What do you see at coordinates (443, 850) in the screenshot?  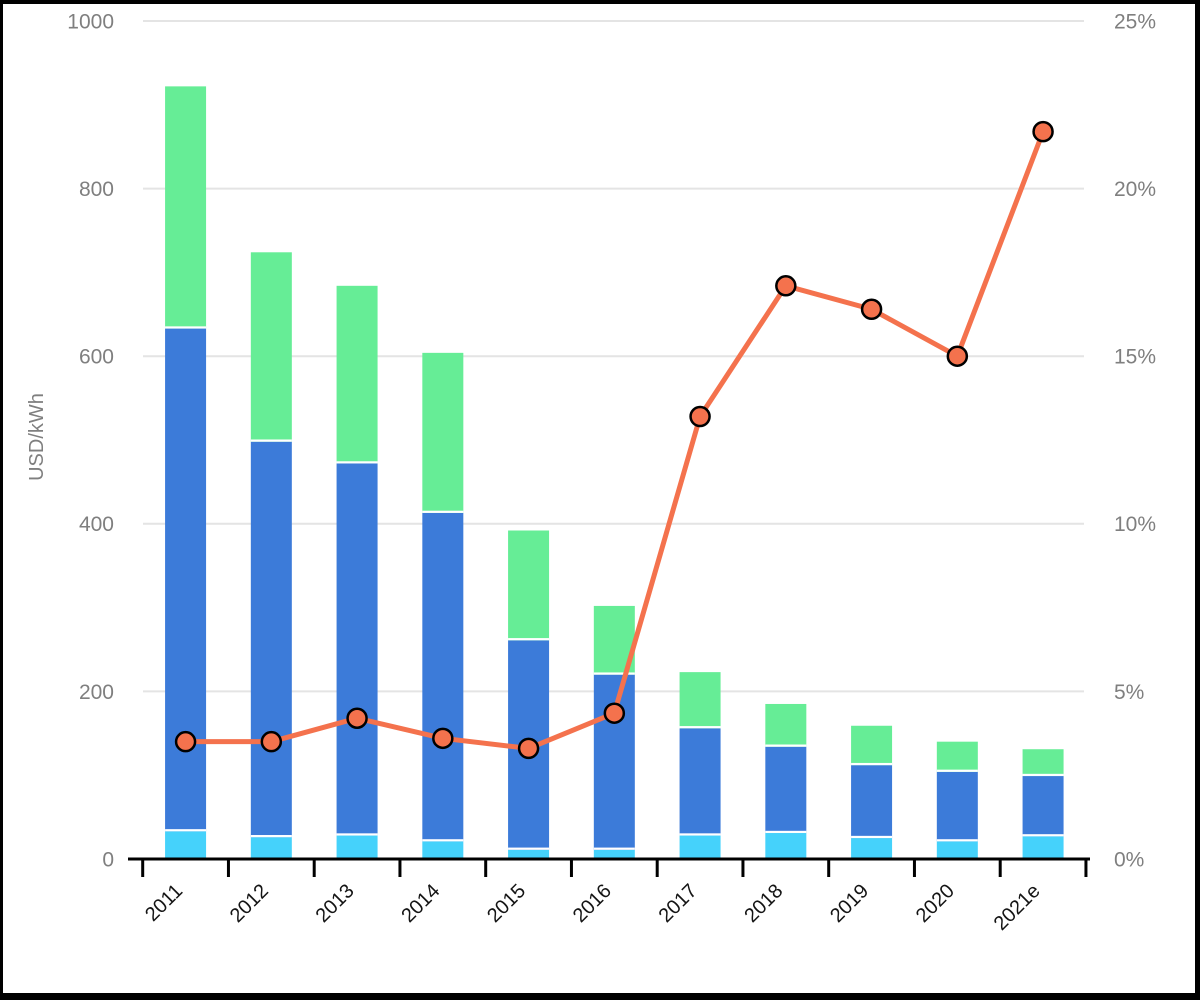 I see `bar-2014-bottom-segment-cyan` at bounding box center [443, 850].